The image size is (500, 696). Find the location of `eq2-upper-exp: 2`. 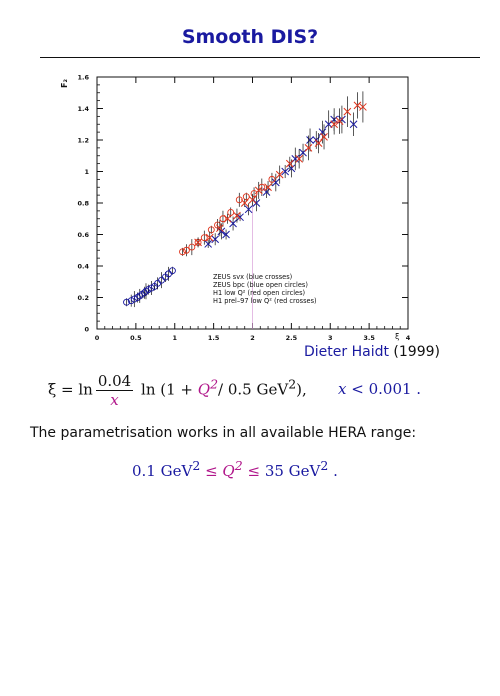

eq2-upper-exp: 2 is located at coordinates (324, 465).